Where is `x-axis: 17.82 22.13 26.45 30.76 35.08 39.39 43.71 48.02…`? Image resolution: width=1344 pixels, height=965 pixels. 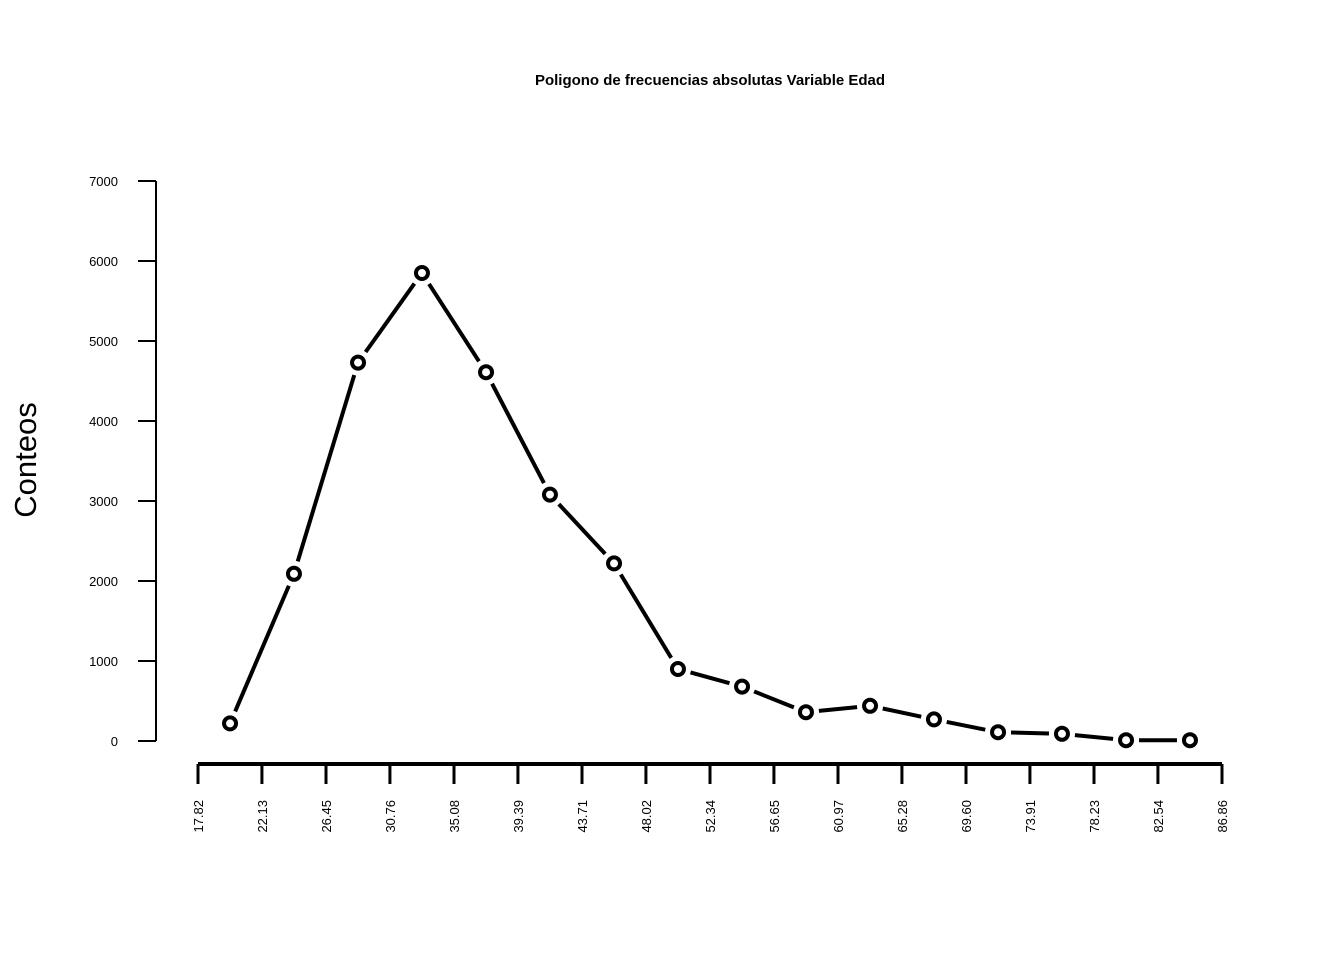 x-axis: 17.82 22.13 26.45 30.76 35.08 39.39 43.71 48.02… is located at coordinates (710, 797).